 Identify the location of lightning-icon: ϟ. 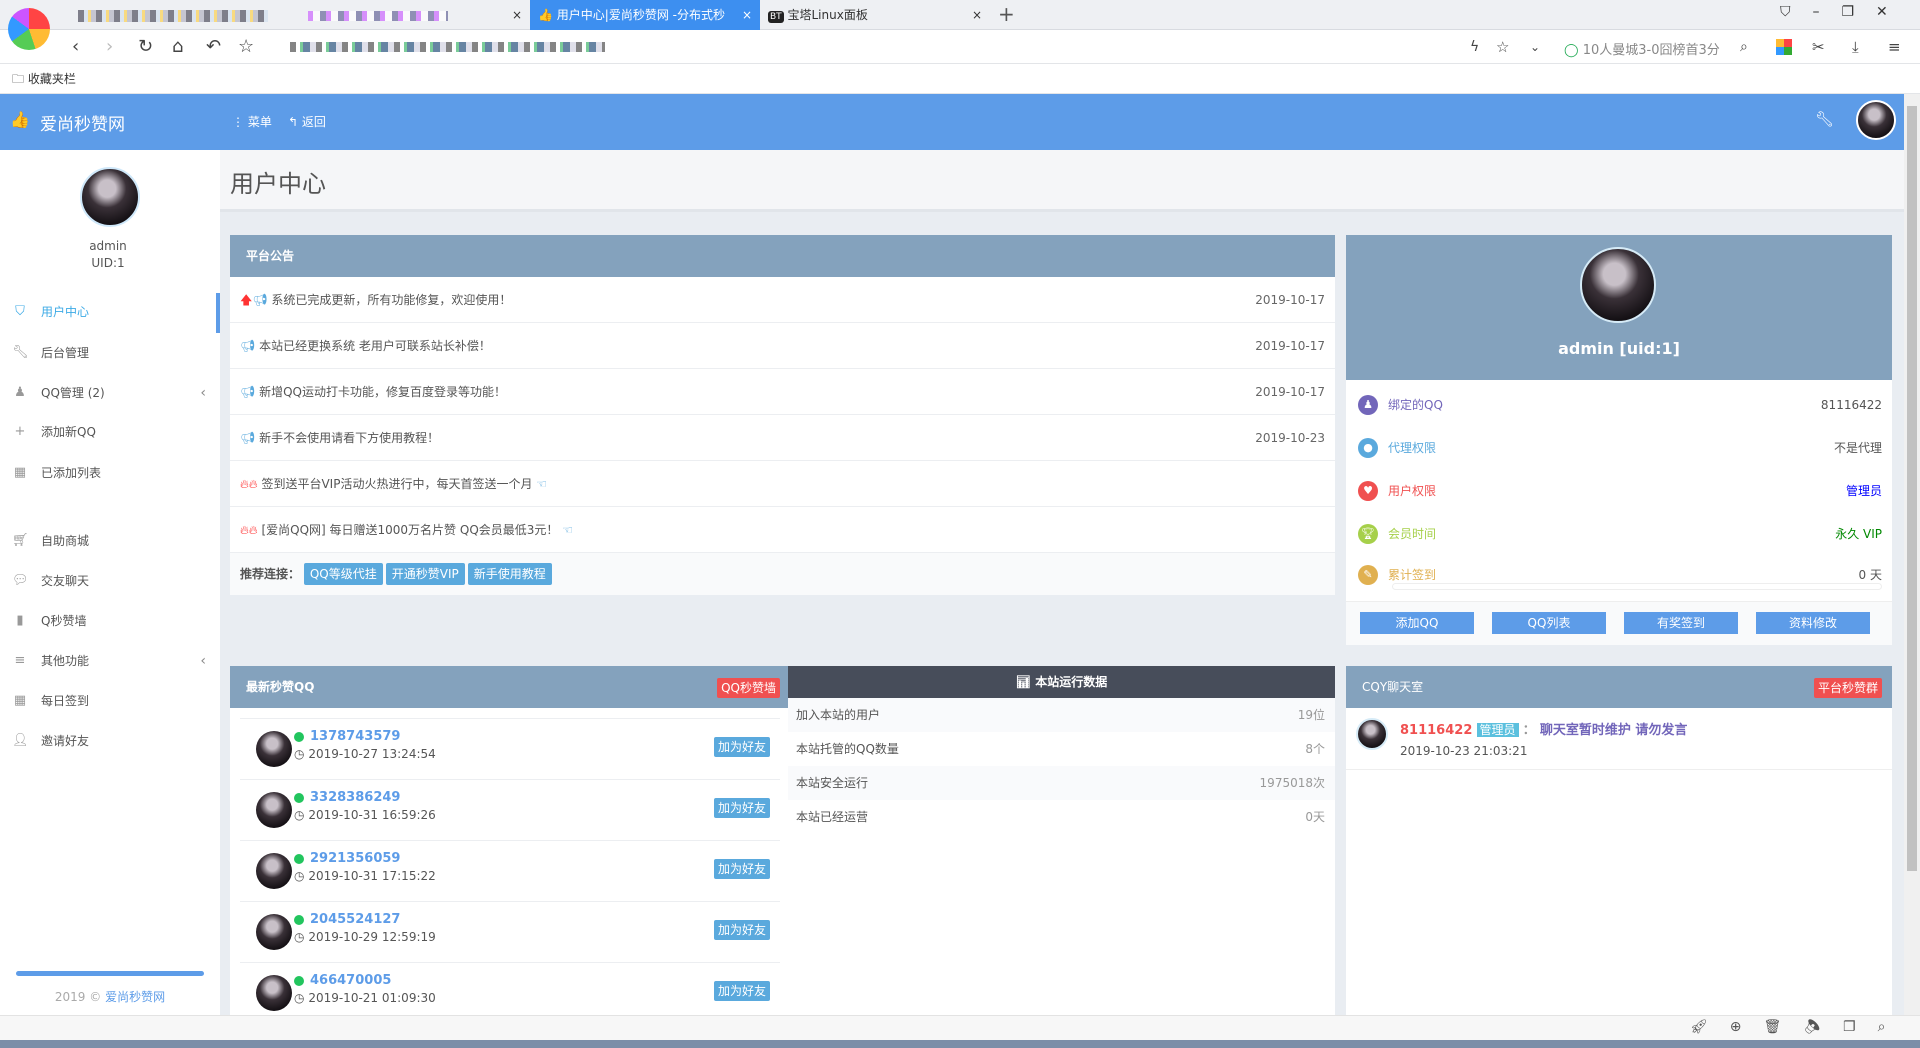
(1475, 47).